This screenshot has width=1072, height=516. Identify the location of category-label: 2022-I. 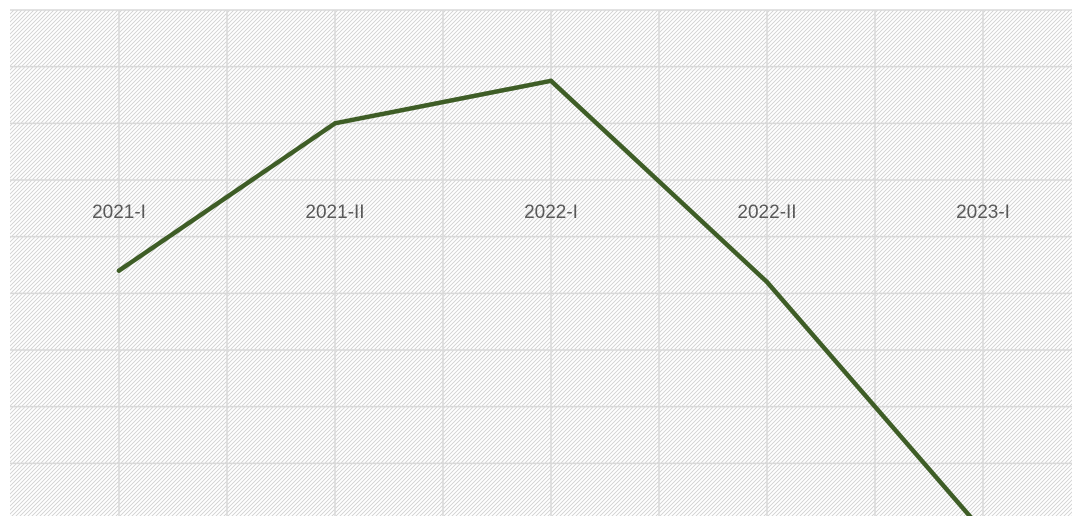
(551, 212).